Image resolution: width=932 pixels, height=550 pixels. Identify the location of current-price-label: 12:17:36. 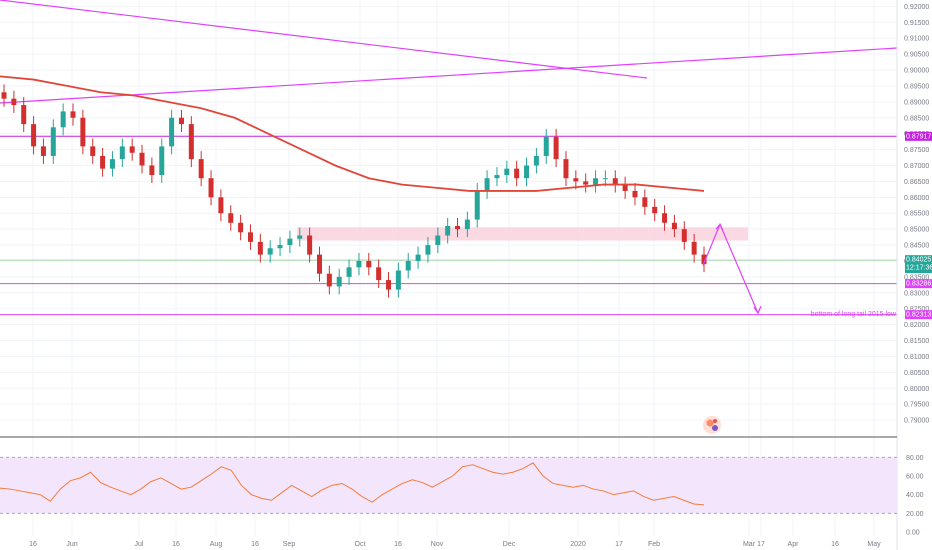
(919, 268).